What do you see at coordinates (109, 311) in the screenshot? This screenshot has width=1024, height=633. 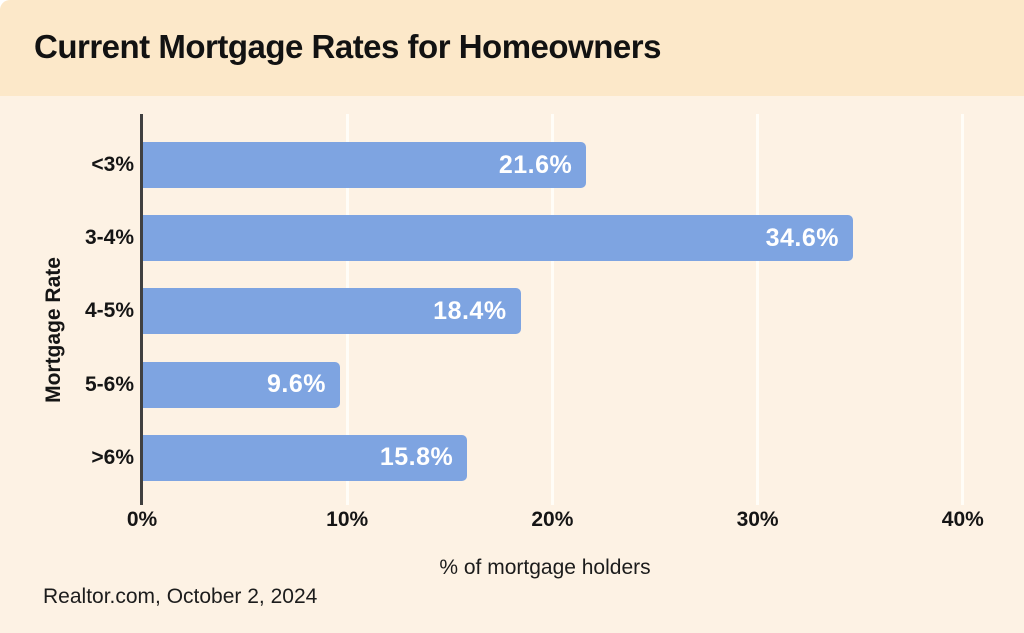 I see `category-label: 4-5%` at bounding box center [109, 311].